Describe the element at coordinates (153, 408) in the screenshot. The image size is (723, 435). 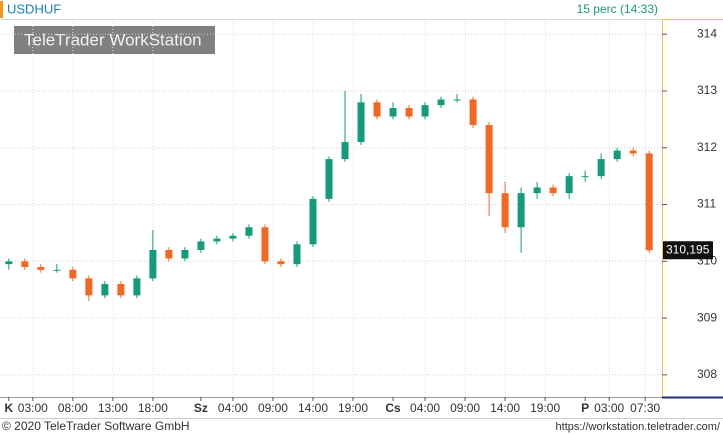
I see `x-tick-label: 18:00` at that location.